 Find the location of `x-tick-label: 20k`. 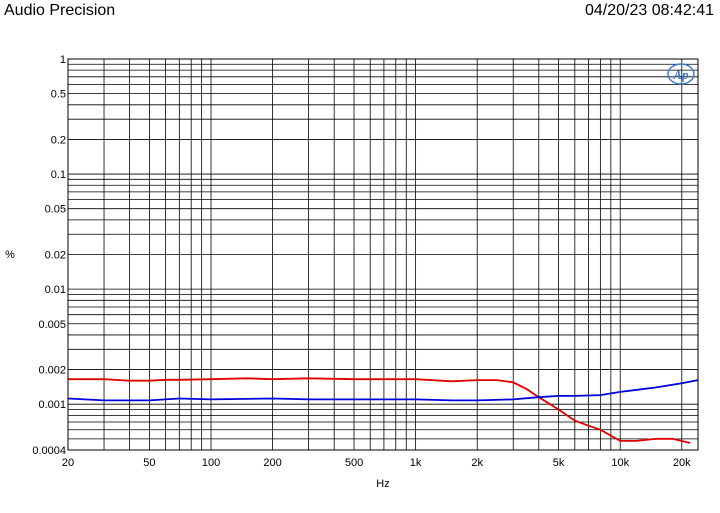

x-tick-label: 20k is located at coordinates (682, 463).